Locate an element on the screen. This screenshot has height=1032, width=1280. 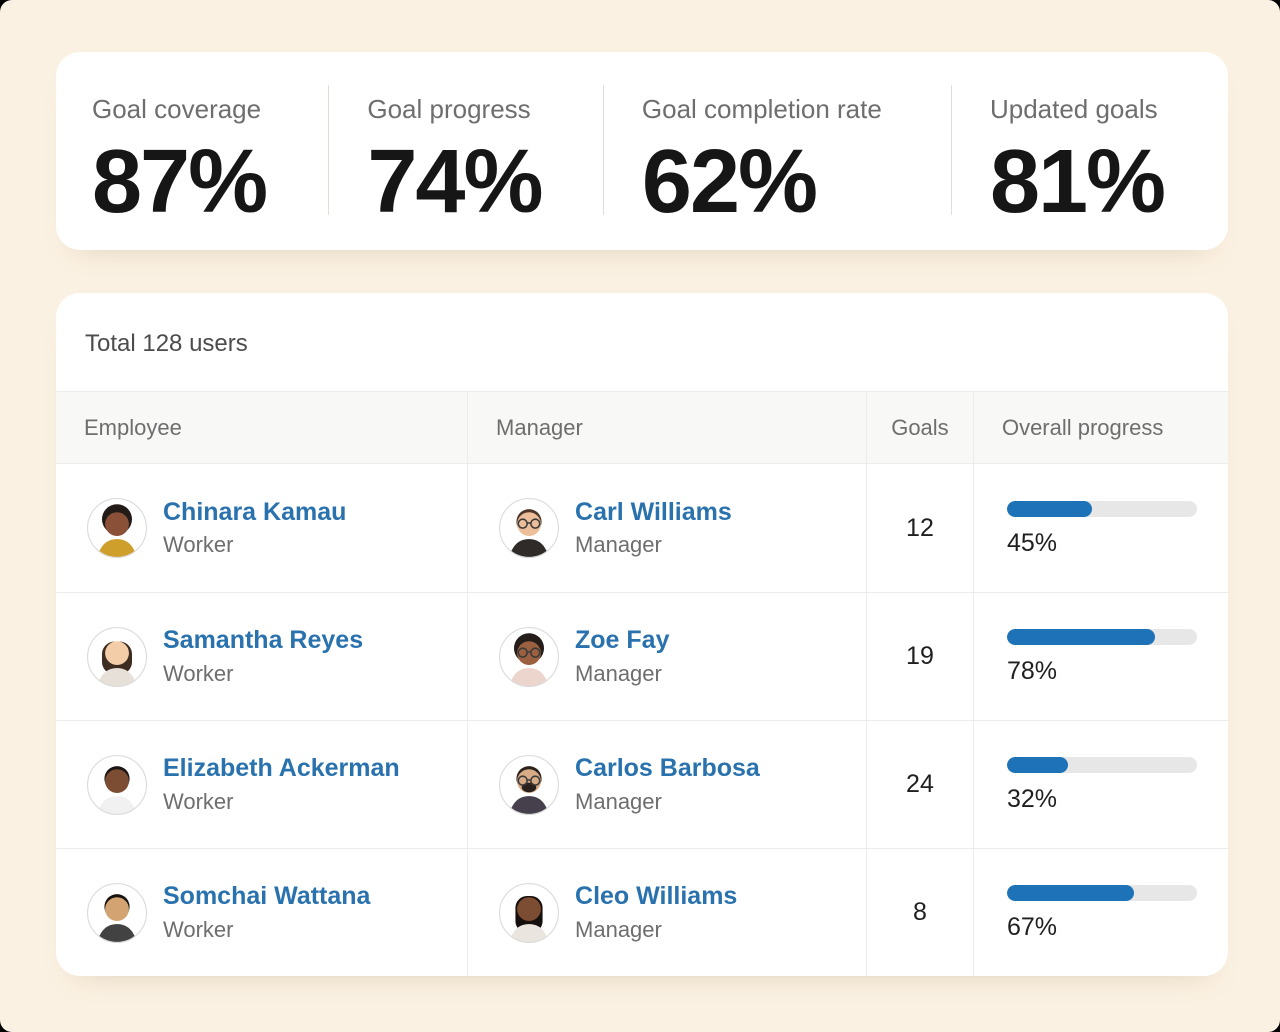
manager-info: Carl Williams Manager is located at coordinates (653, 527).